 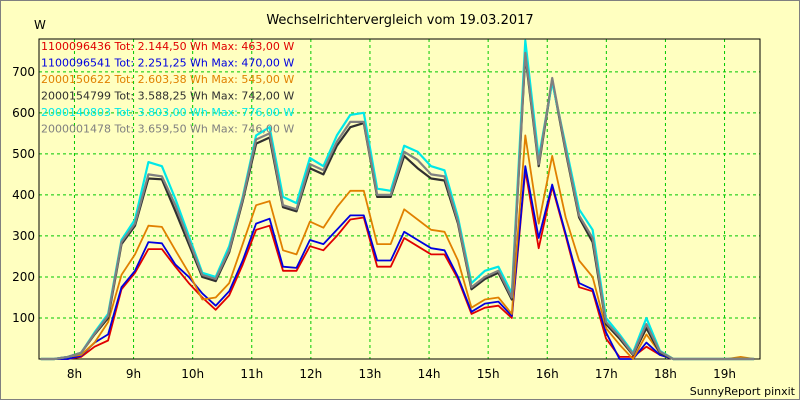 I want to click on x-tick-label-2: 10h, so click(x=192, y=374).